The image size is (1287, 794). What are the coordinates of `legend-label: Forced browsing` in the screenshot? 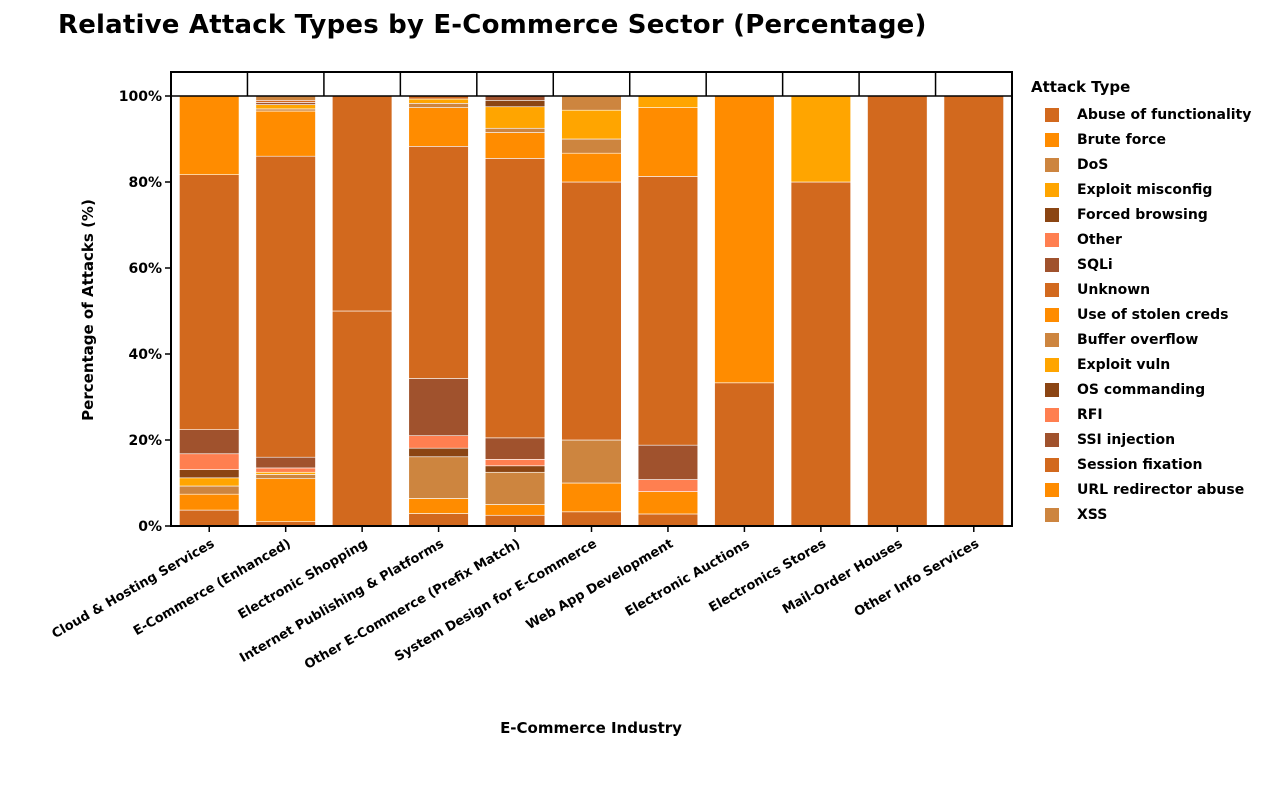 It's located at (1142, 214).